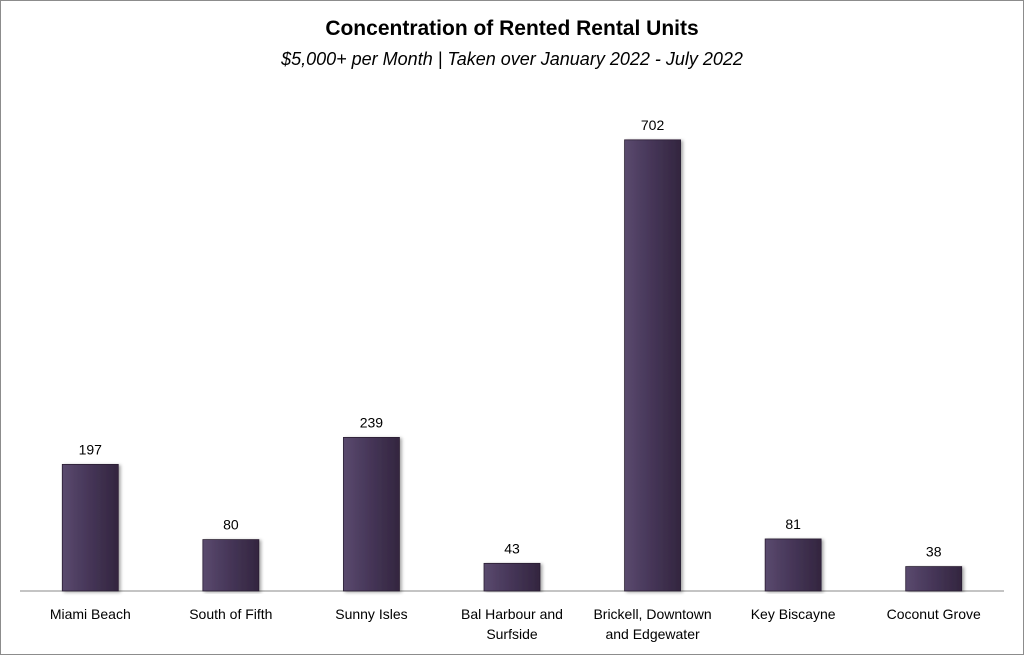  Describe the element at coordinates (653, 125) in the screenshot. I see `data-label: 702` at that location.